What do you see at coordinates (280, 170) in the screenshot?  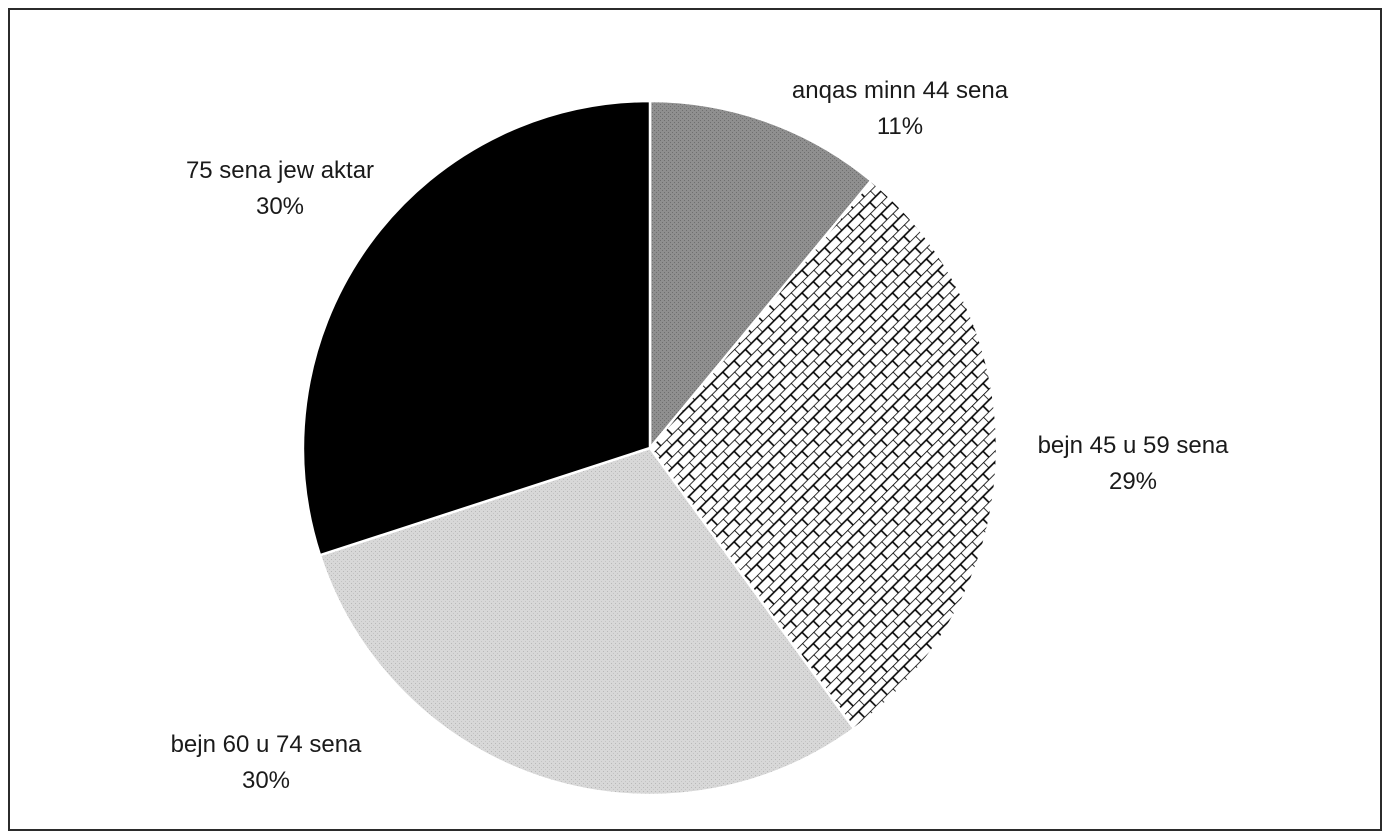 I see `slice-label-category-3: 75 sena jew aktar` at bounding box center [280, 170].